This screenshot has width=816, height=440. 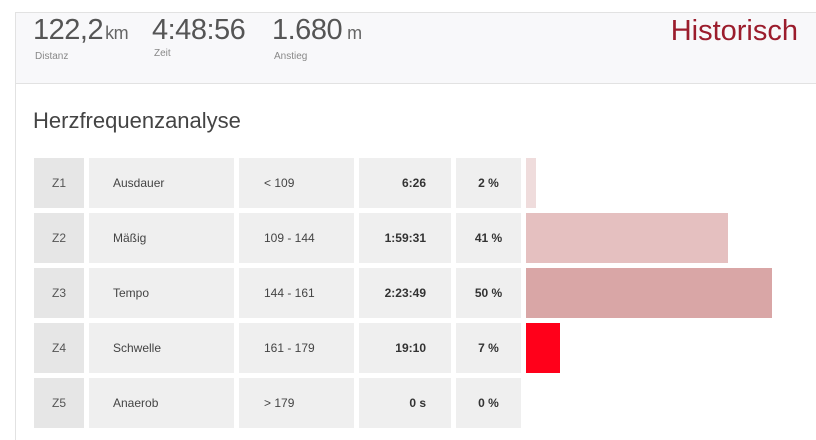 I want to click on distance-unit: km, so click(x=117, y=33).